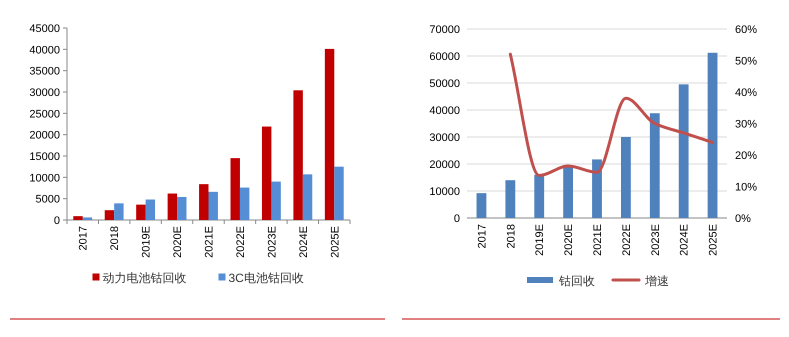 The height and width of the screenshot is (337, 789). Describe the element at coordinates (746, 62) in the screenshot. I see `y2-tick-label: 50%` at that location.